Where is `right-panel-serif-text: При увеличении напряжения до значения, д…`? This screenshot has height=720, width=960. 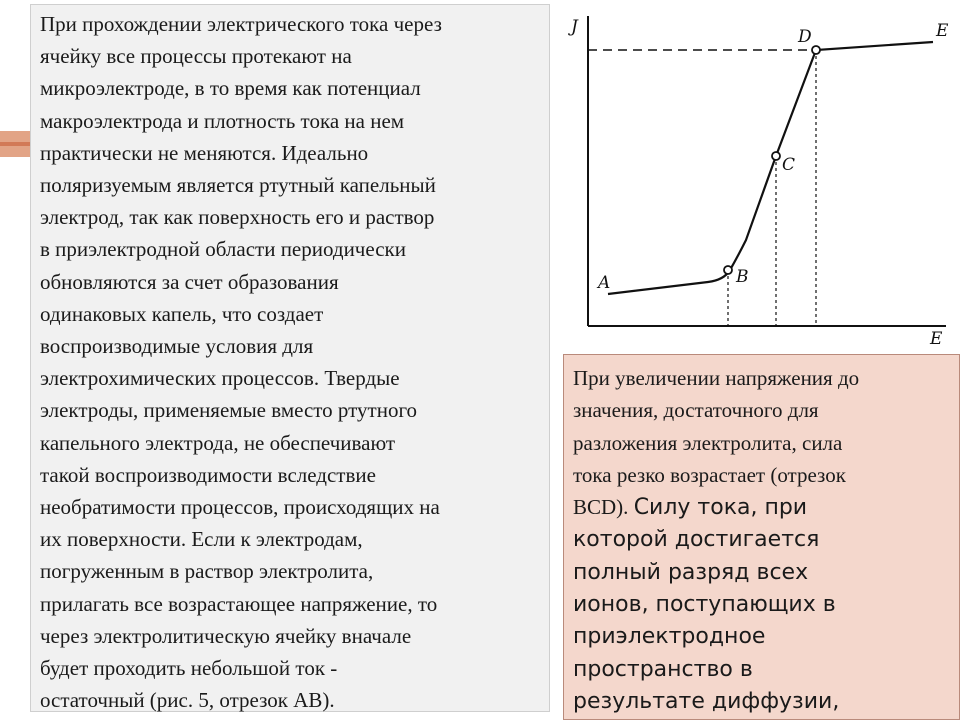 right-panel-serif-text: При увеличении напряжения до значения, д… is located at coordinates (716, 443).